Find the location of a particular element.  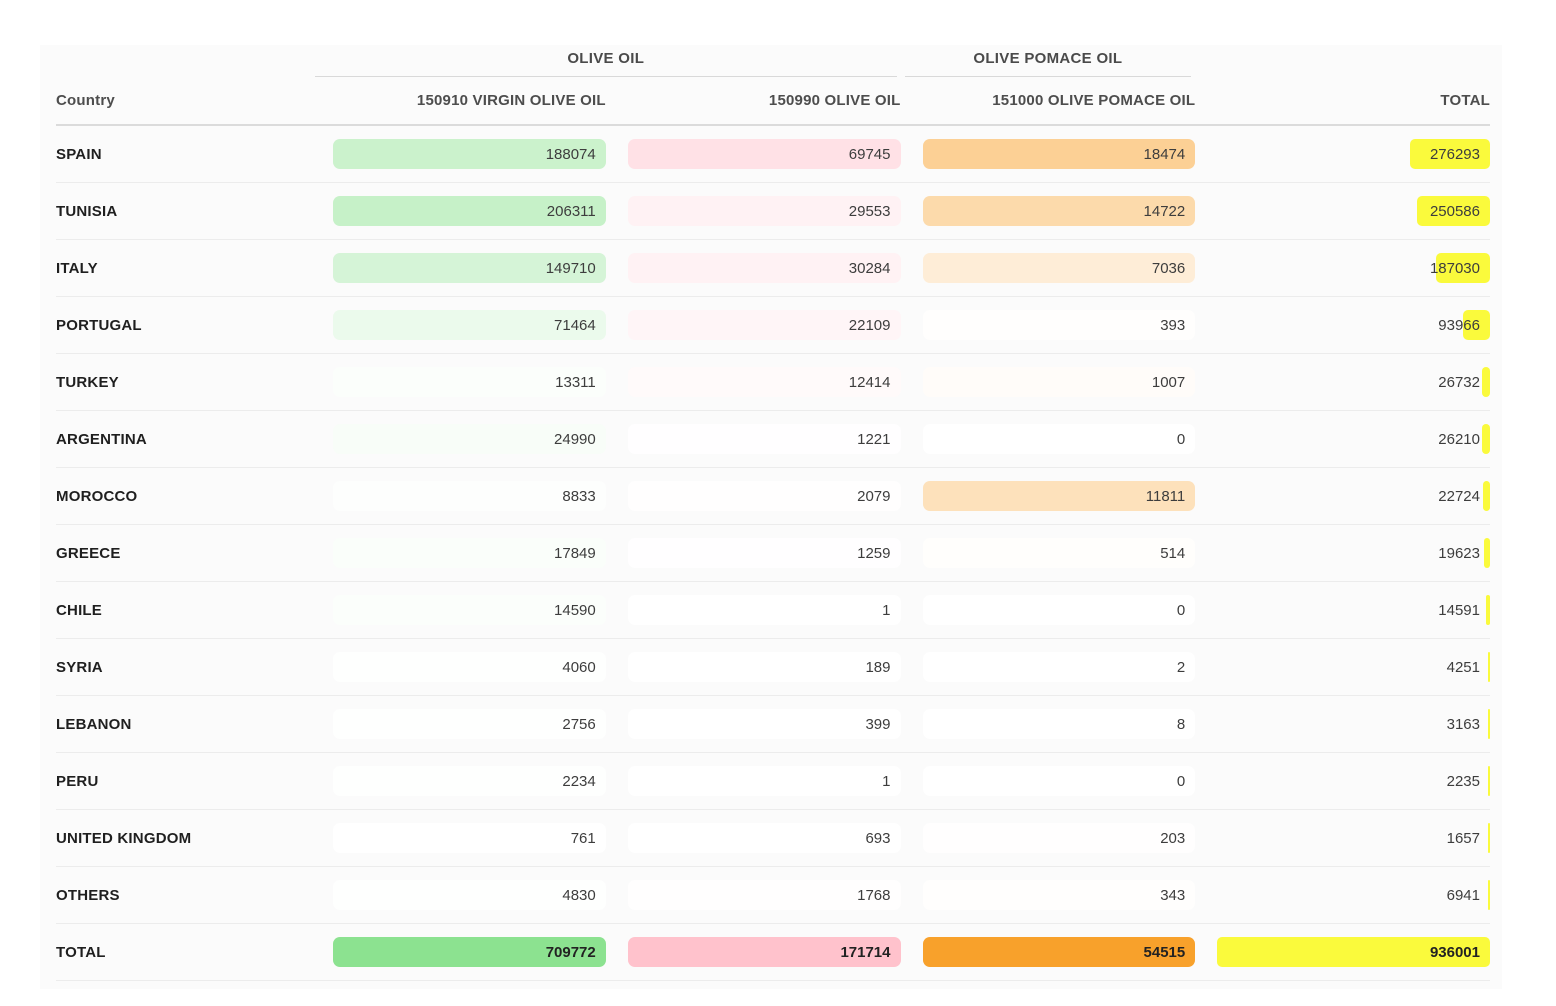

pomace-oil-cell: 393 is located at coordinates (1048, 325).